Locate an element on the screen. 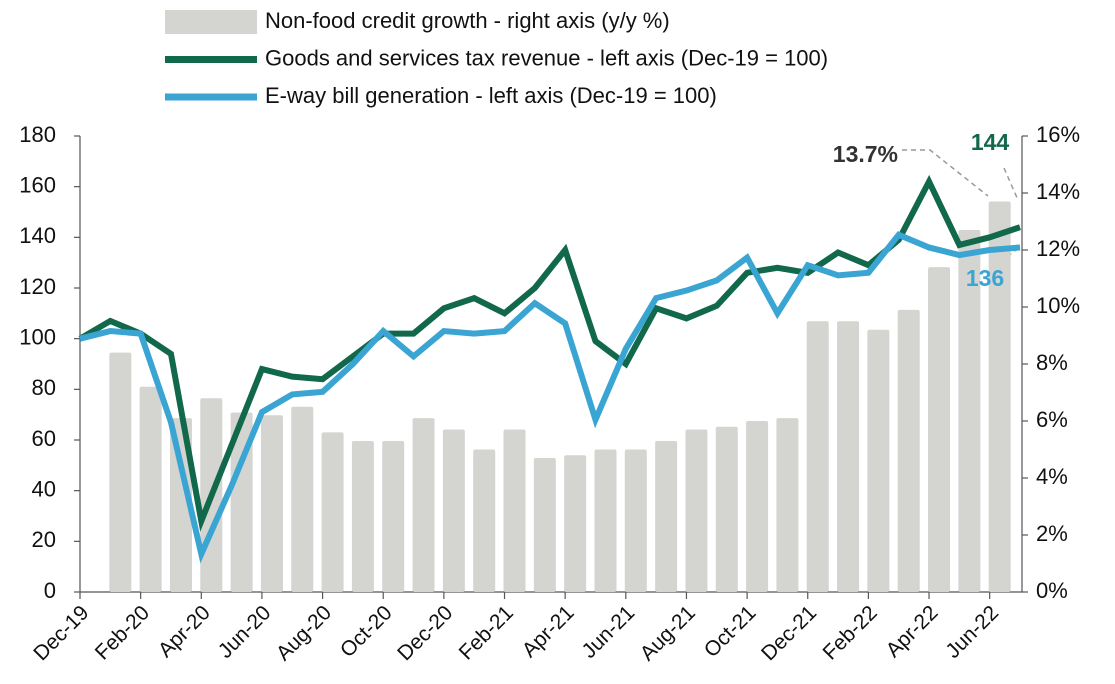 The height and width of the screenshot is (684, 1115). x-tick-label: Oct-20 is located at coordinates (366, 631).